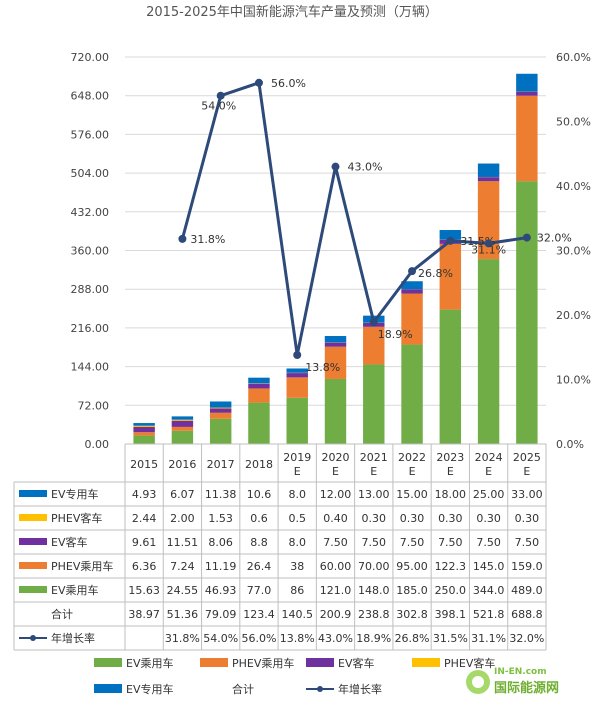  Describe the element at coordinates (144, 518) in the screenshot. I see `table-cell: 2.44` at that location.